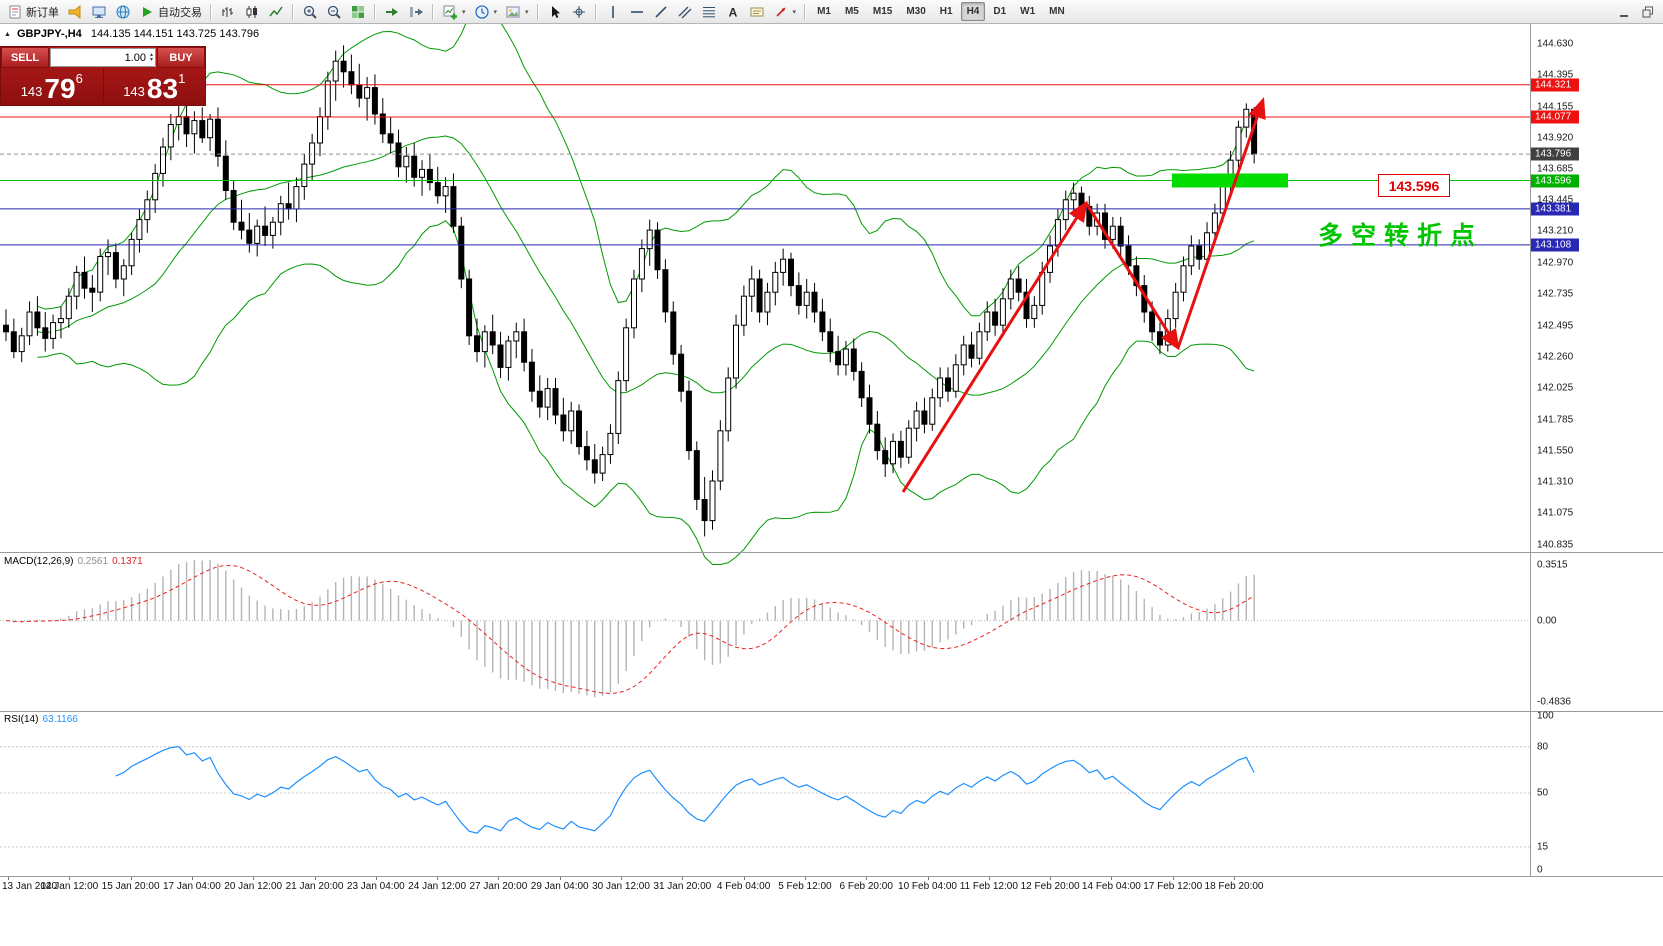  What do you see at coordinates (916, 11) in the screenshot?
I see `timeframe-m30-button: M30` at bounding box center [916, 11].